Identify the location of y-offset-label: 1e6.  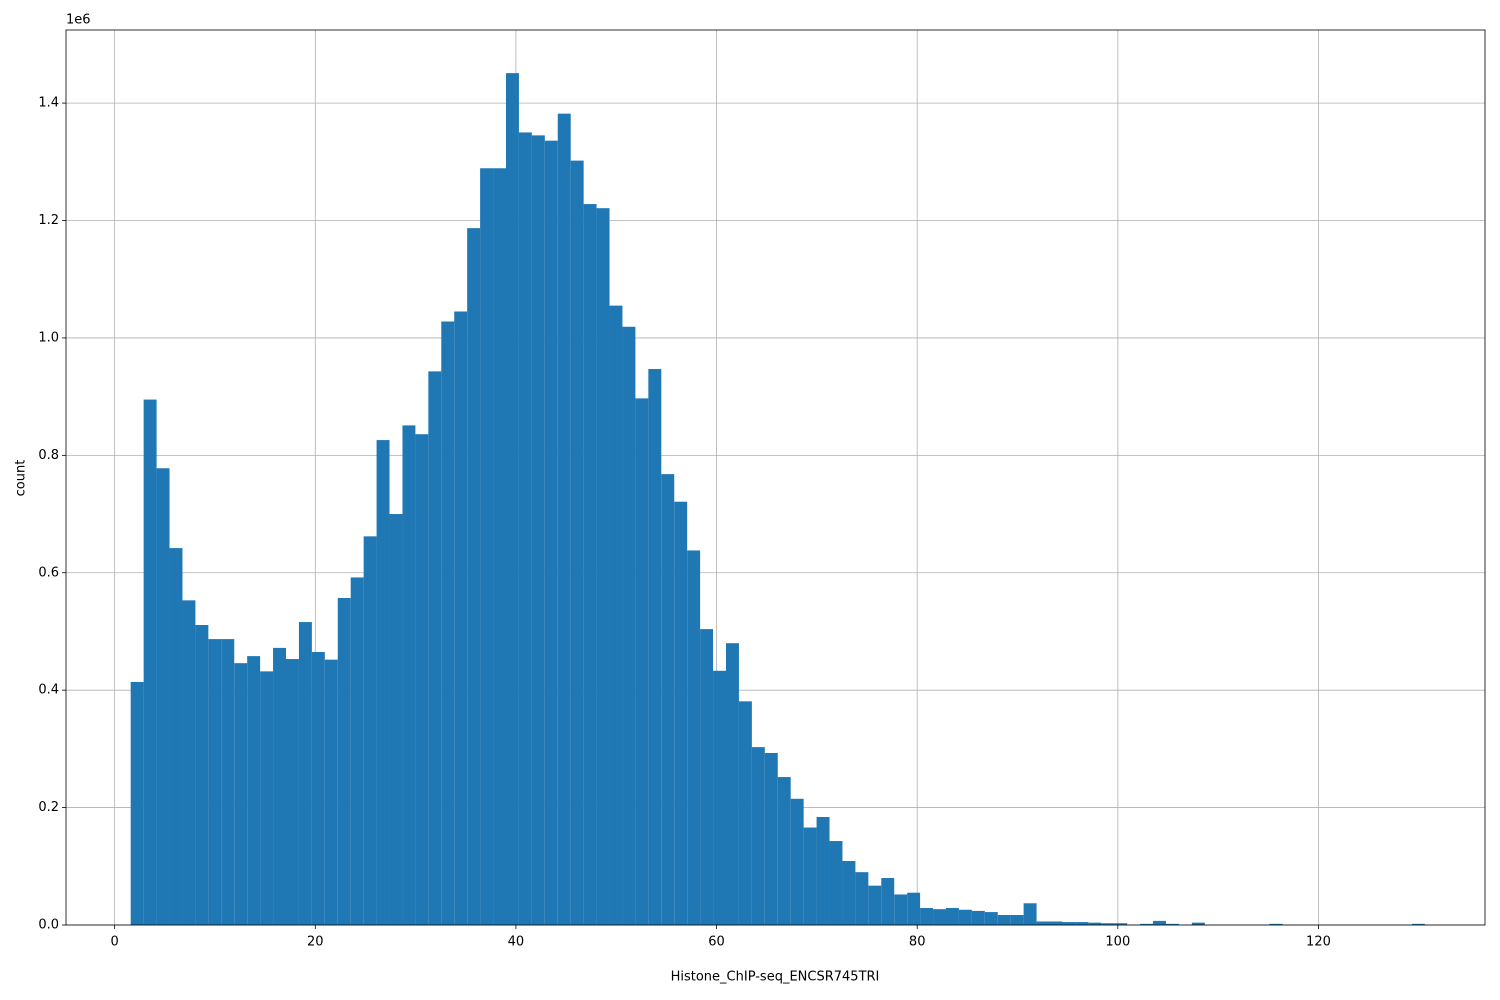
(78, 20).